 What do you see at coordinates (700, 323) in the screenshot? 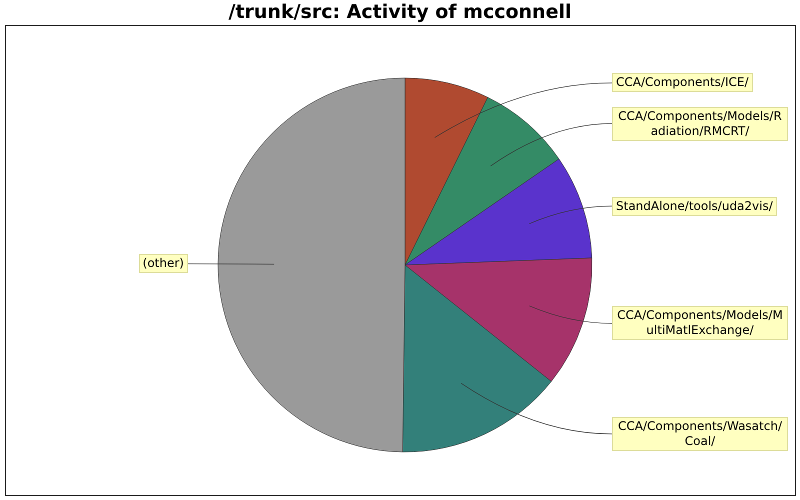
I see `slice-label: CCA/Components/Models/MultiMatlExchange/` at bounding box center [700, 323].